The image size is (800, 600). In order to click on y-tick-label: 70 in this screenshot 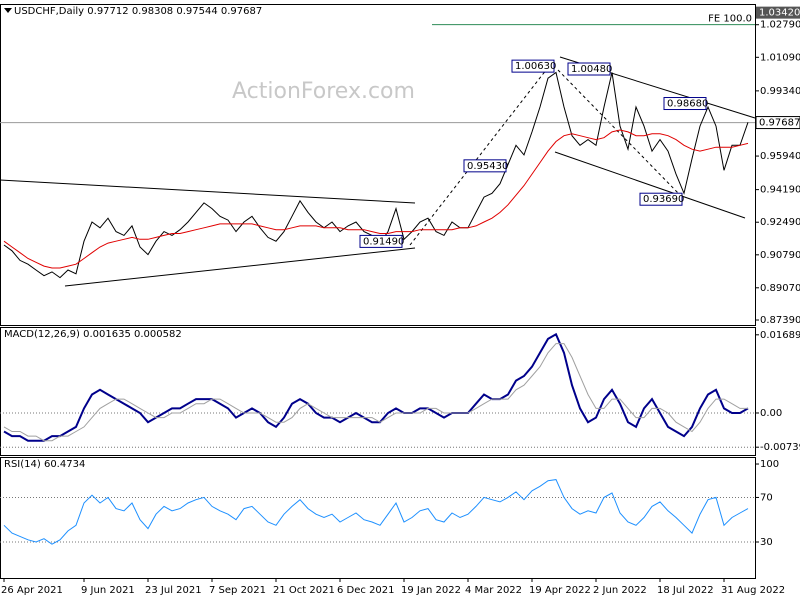, I will do `click(766, 497)`.